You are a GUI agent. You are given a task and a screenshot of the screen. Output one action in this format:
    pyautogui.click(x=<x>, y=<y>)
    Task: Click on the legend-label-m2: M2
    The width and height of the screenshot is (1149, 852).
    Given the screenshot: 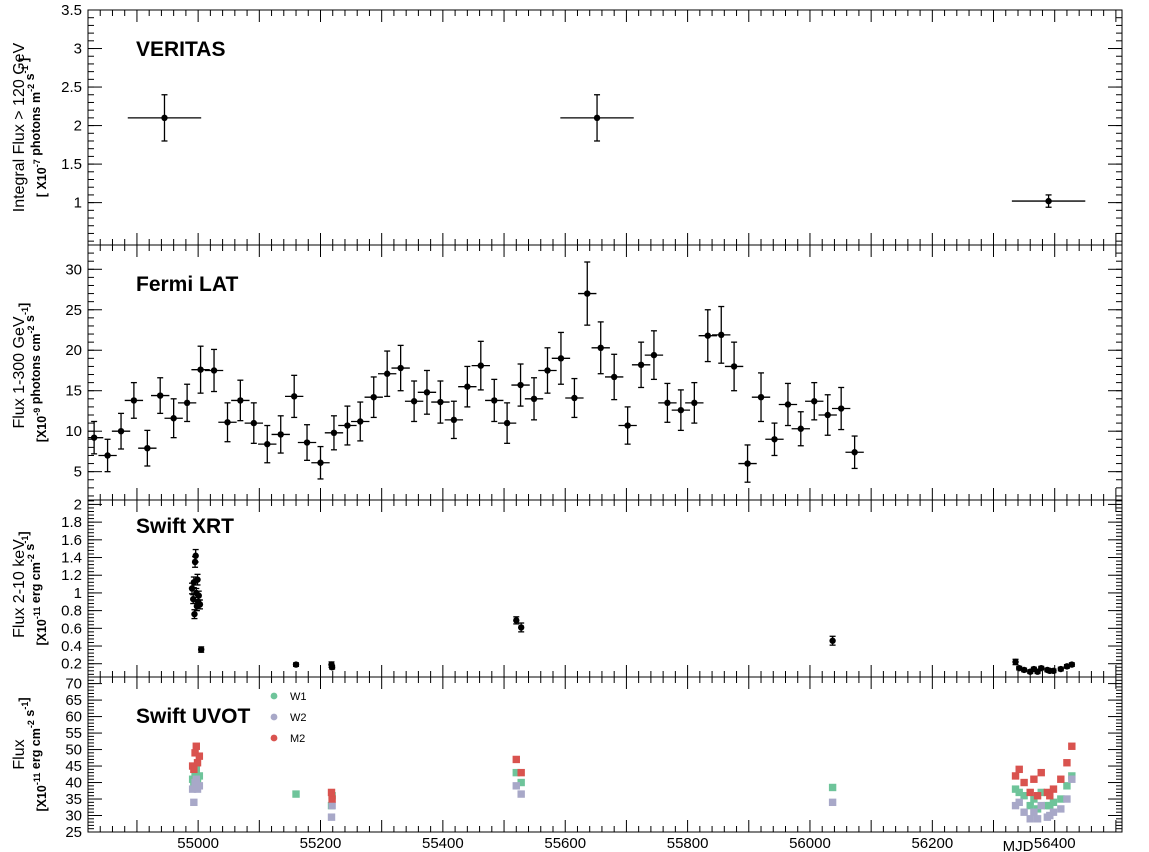 What is the action you would take?
    pyautogui.click(x=297, y=739)
    